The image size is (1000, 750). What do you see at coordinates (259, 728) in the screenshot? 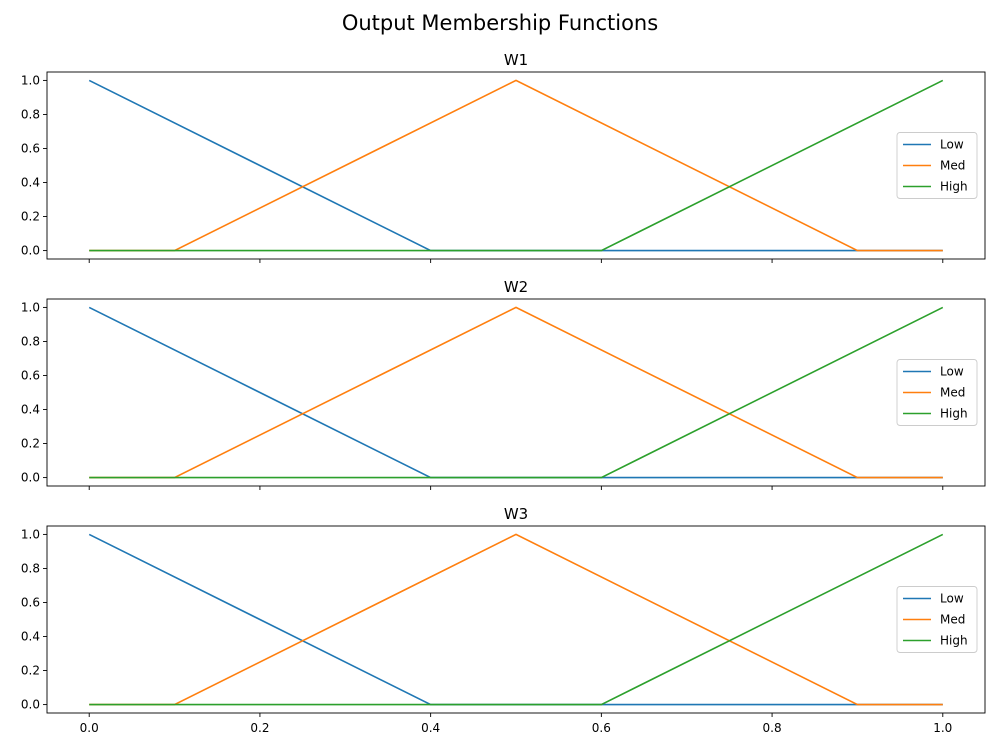
I see `x-tick-label: 0.2` at bounding box center [259, 728].